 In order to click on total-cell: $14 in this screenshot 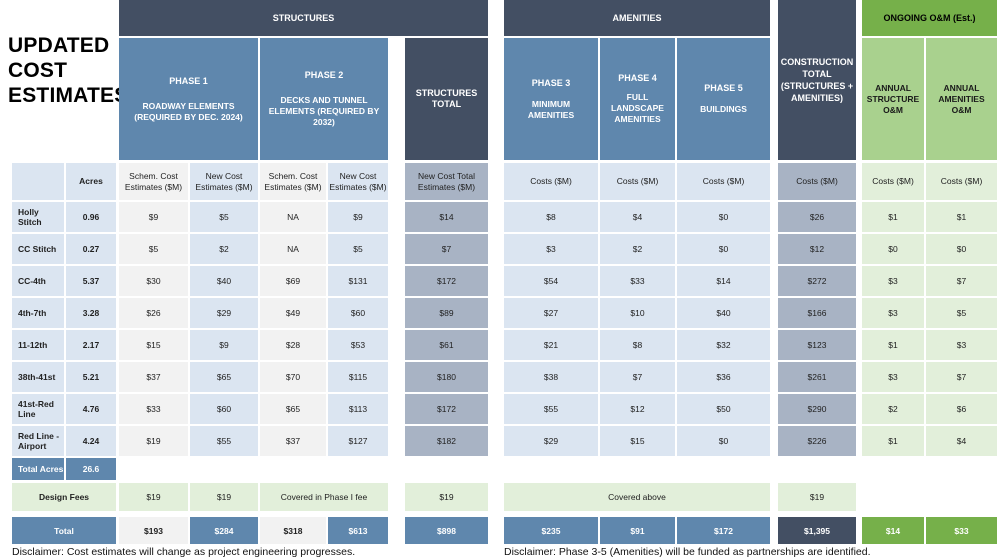, I will do `click(893, 530)`.